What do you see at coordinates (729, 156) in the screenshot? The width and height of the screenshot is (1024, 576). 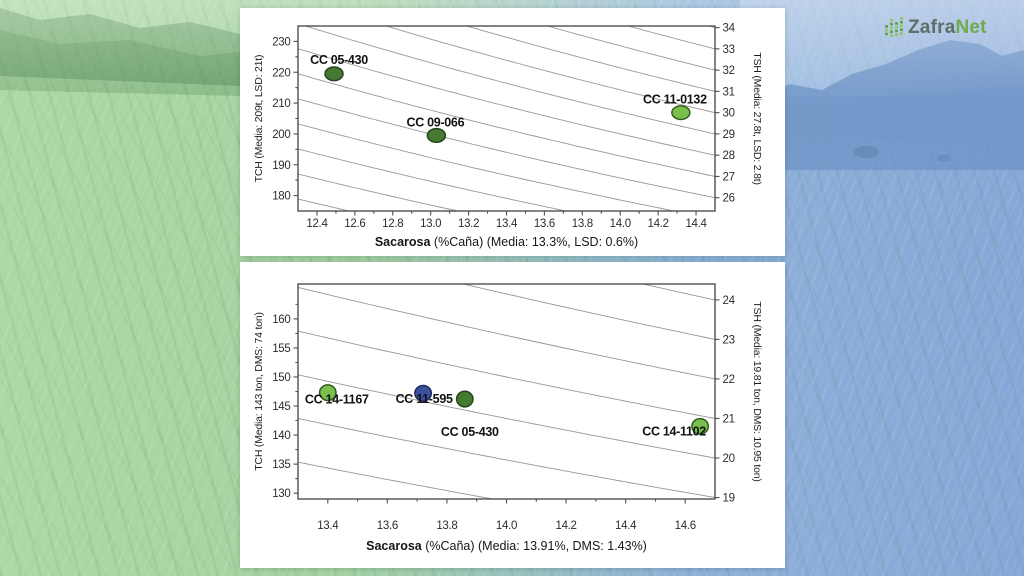 I see `svg-text: 28` at bounding box center [729, 156].